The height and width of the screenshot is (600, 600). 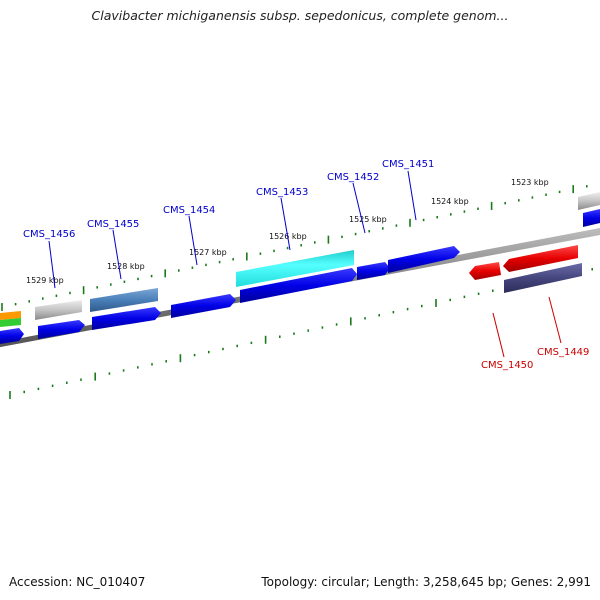 What do you see at coordinates (450, 201) in the screenshot?
I see `kbp-label: 1524 kbp` at bounding box center [450, 201].